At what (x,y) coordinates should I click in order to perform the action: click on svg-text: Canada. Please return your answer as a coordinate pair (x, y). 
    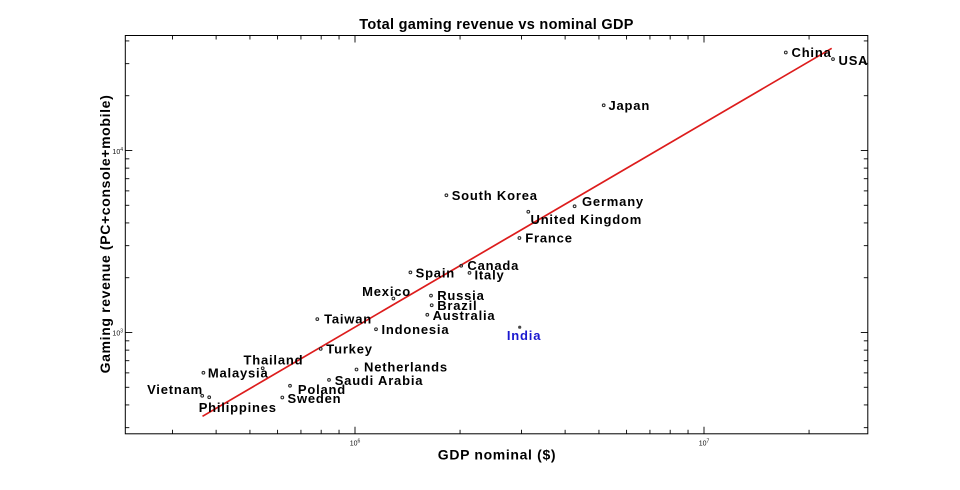
    Looking at the image, I should click on (493, 265).